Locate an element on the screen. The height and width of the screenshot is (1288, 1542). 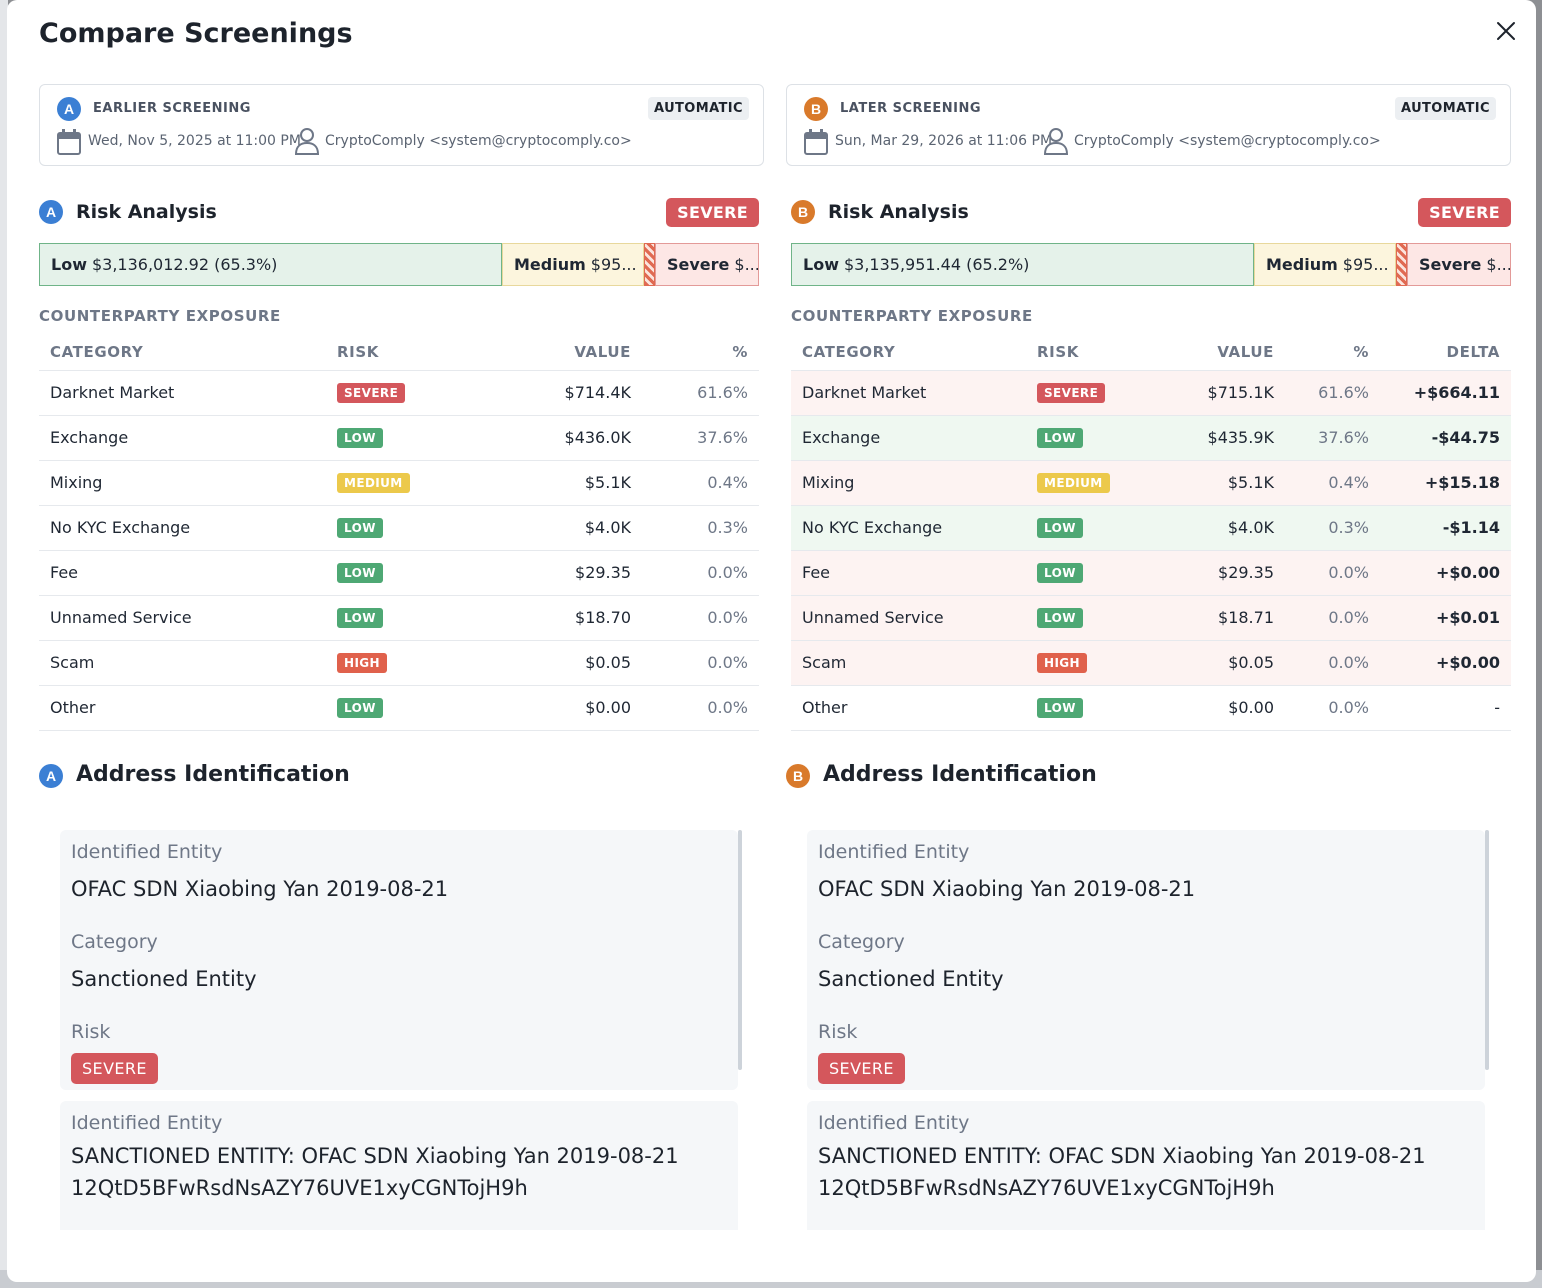
address-identification-title: Address Identification is located at coordinates (960, 774).